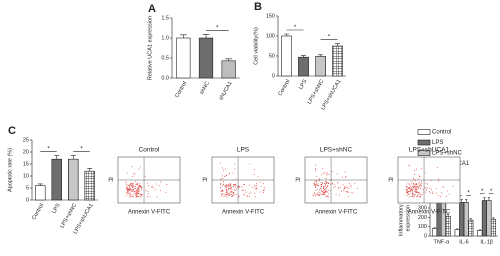 The image size is (500, 256). I want to click on y-tick-label: 300, so click(422, 208).